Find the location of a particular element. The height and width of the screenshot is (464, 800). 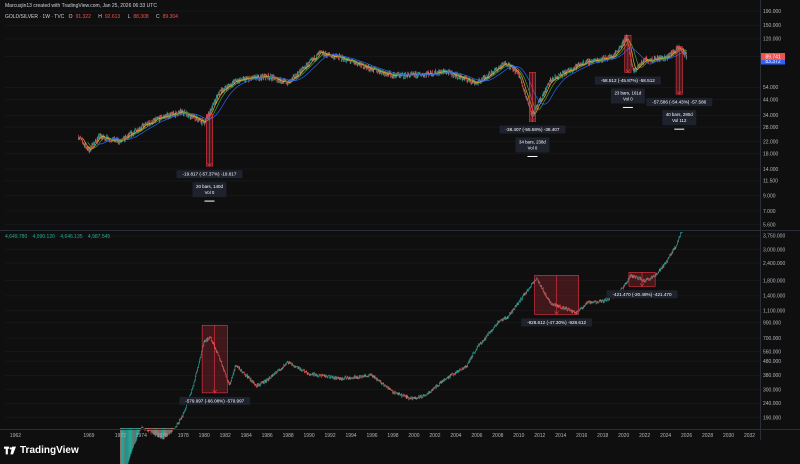

x-tick-label: 2020 is located at coordinates (623, 436).